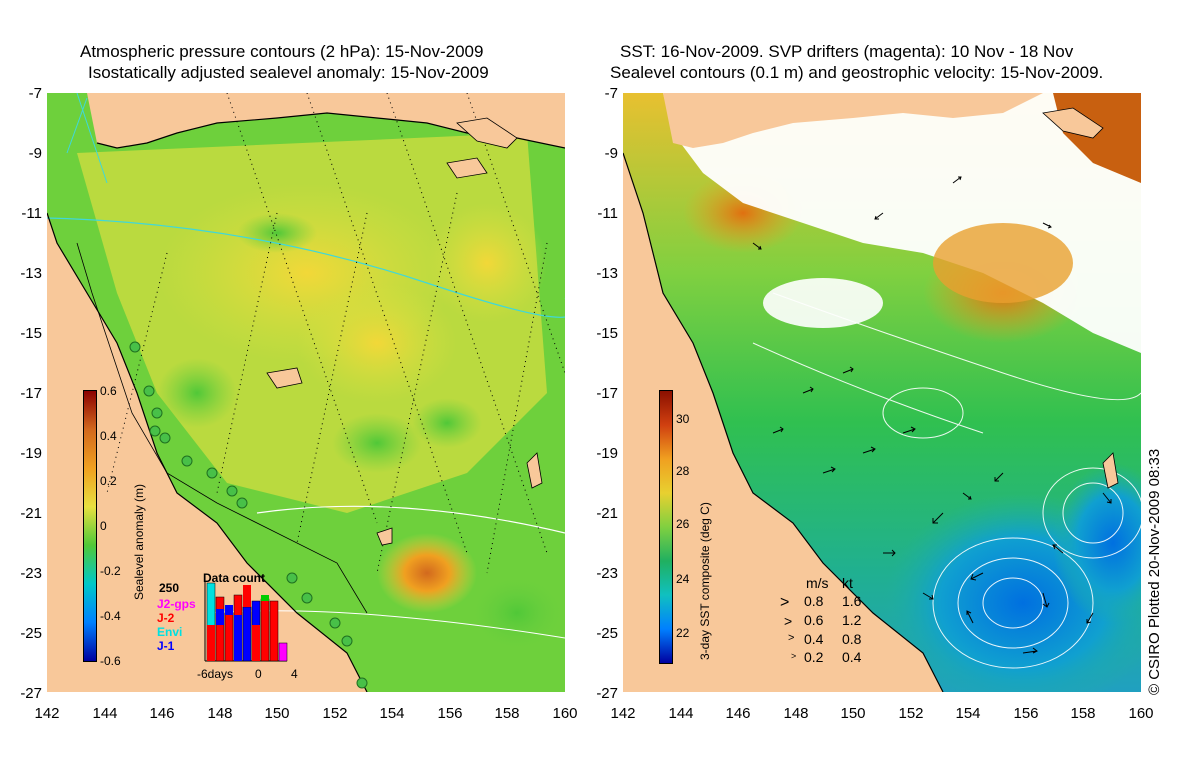 The height and width of the screenshot is (780, 1200). I want to click on left-colorbar-tick: 0.2, so click(108, 481).